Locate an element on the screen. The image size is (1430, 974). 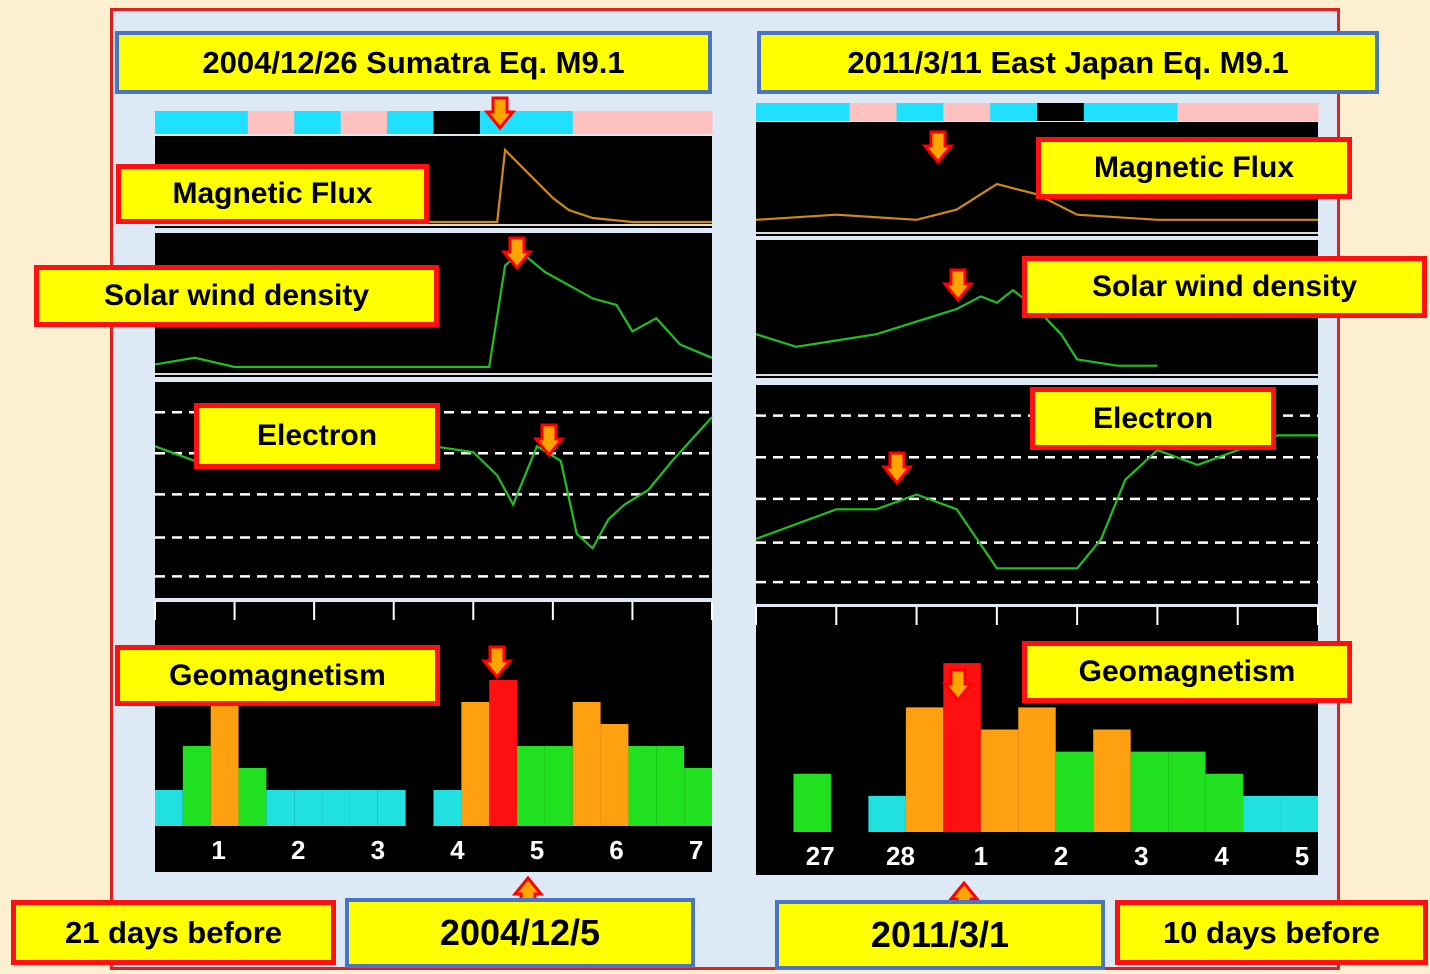
right-title: 2011/3/11 East Japan Eq. M9.1 is located at coordinates (1068, 62).